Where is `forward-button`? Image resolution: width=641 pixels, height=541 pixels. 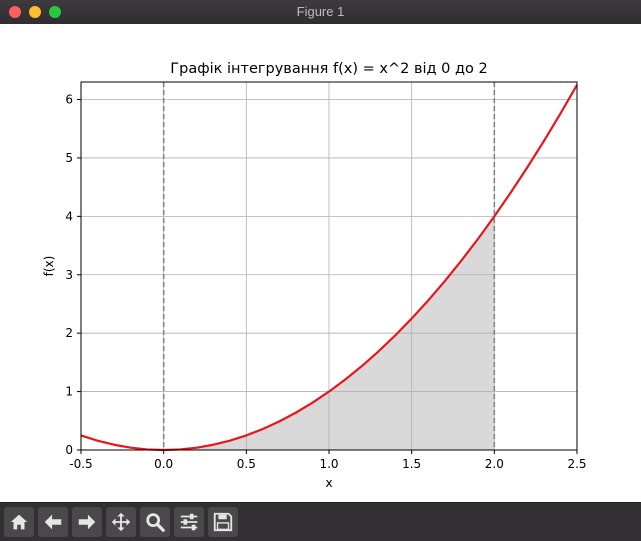 forward-button is located at coordinates (87, 522).